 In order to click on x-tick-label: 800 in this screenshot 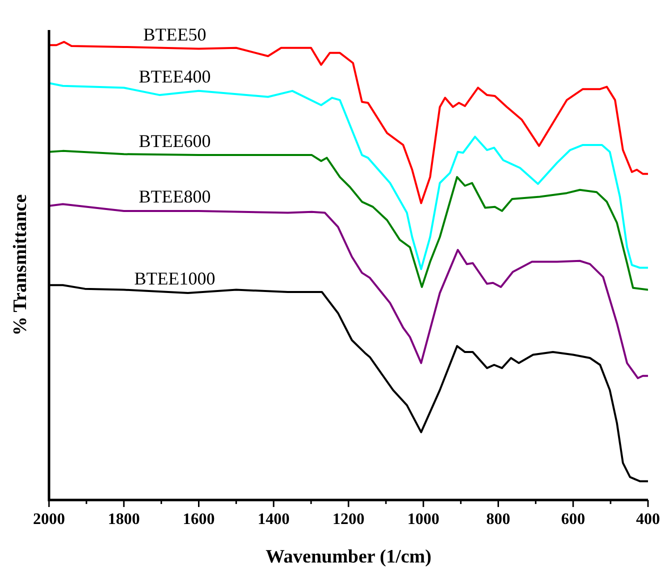, I will do `click(498, 519)`.